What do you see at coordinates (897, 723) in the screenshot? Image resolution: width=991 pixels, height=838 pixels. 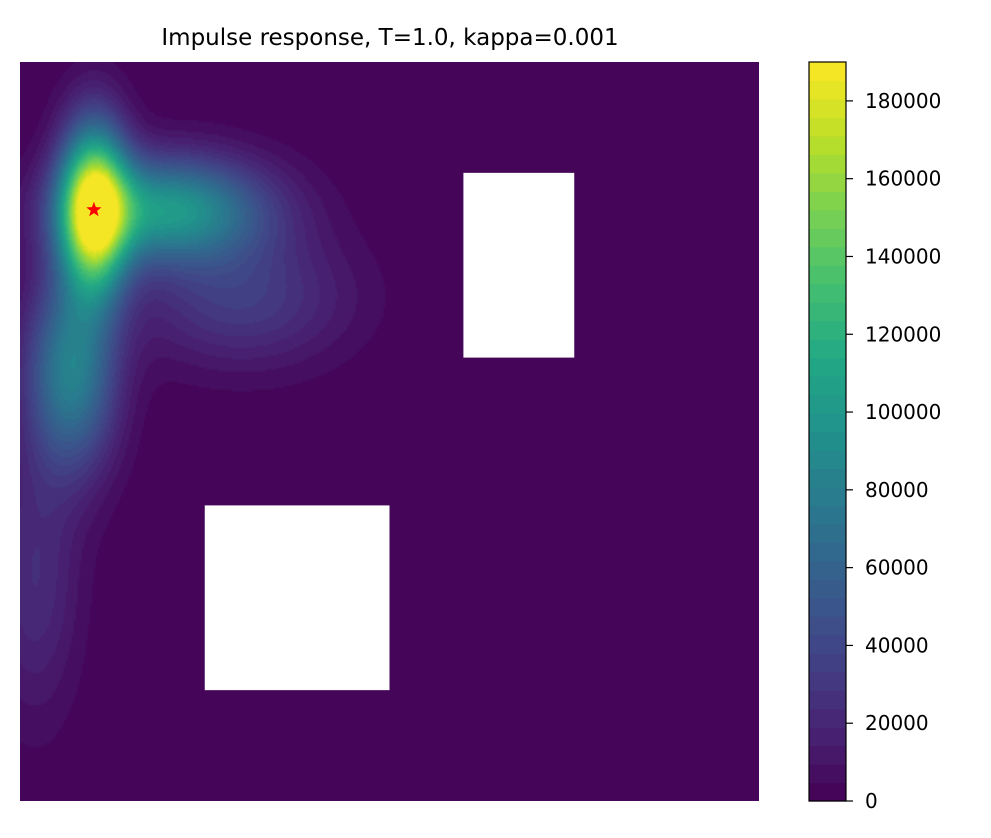 I see `colorbar-tick-label: 20000` at bounding box center [897, 723].